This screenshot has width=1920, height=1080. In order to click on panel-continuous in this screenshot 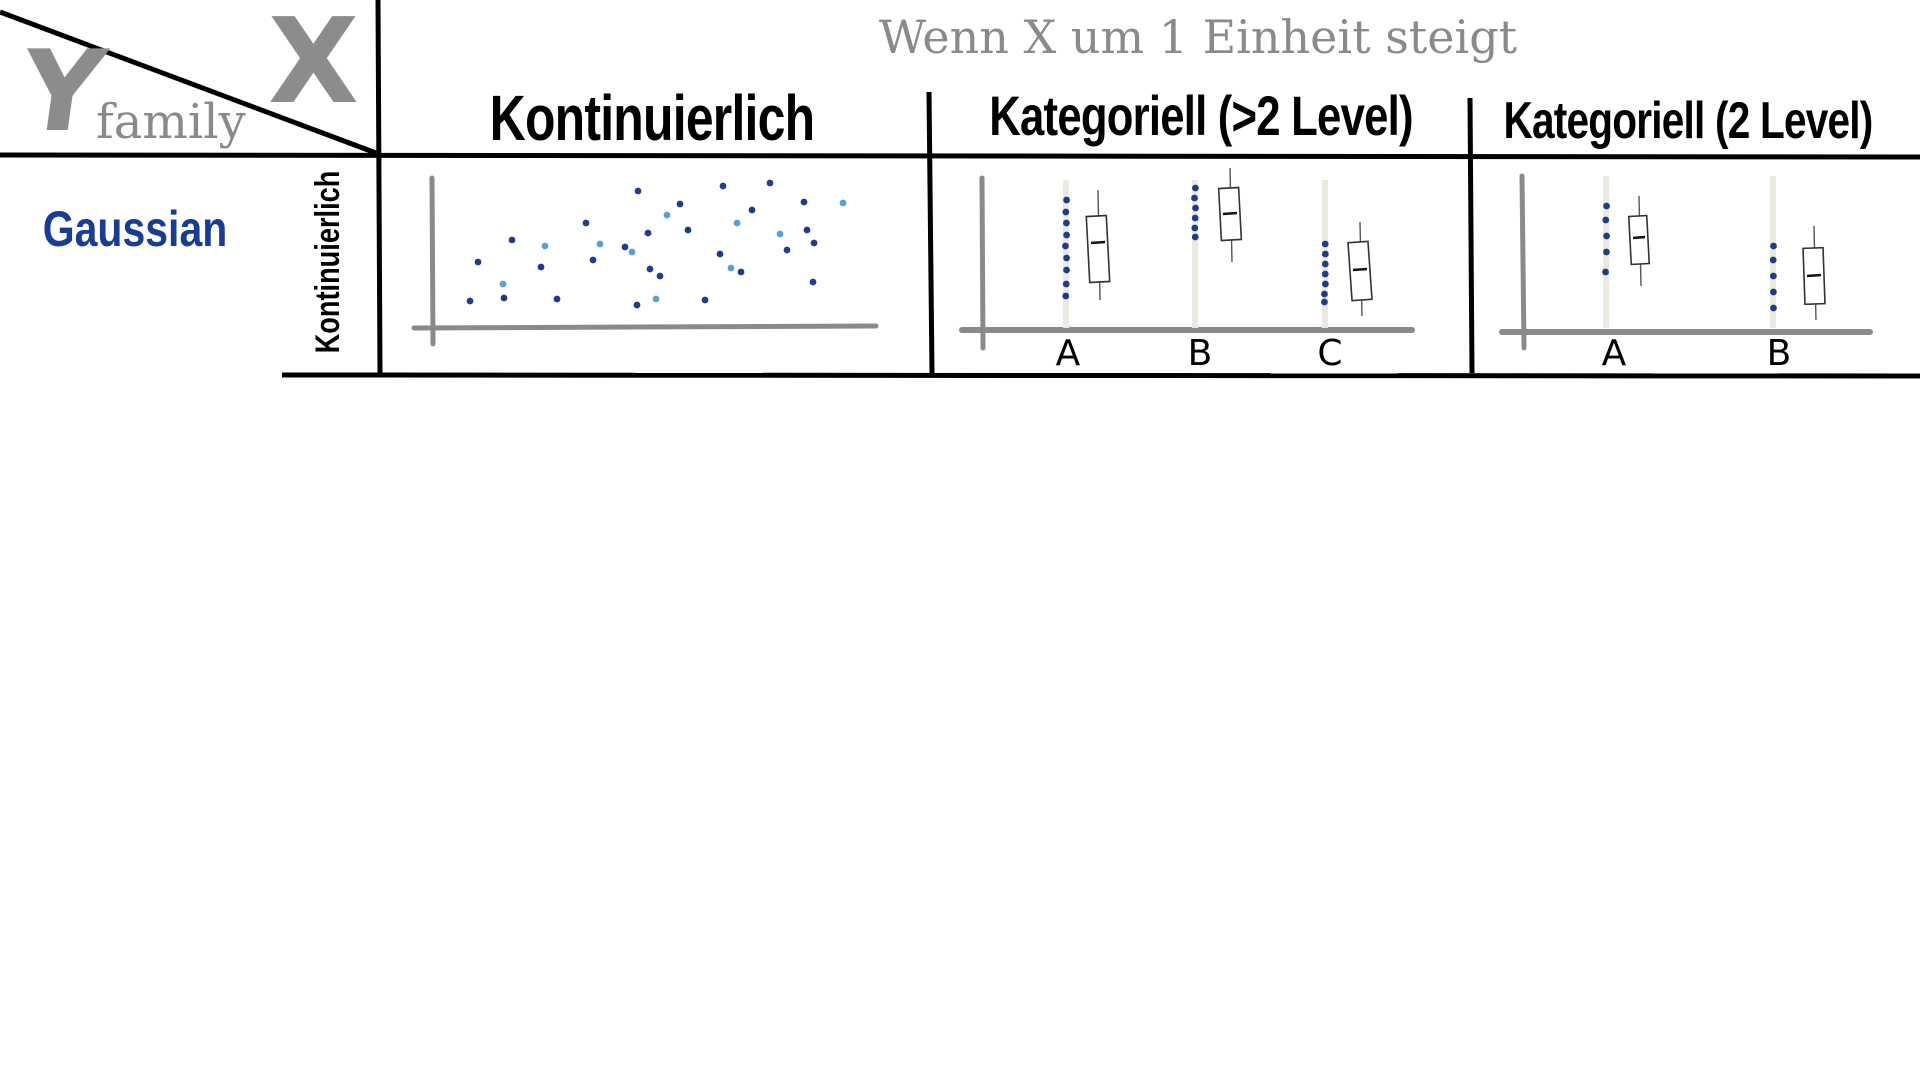, I will do `click(645, 261)`.